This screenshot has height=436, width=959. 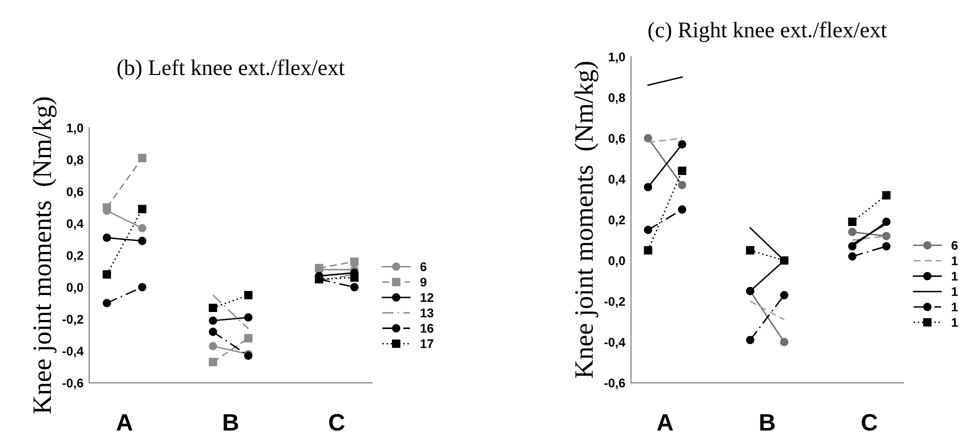 What do you see at coordinates (423, 282) in the screenshot?
I see `legend-label: 9` at bounding box center [423, 282].